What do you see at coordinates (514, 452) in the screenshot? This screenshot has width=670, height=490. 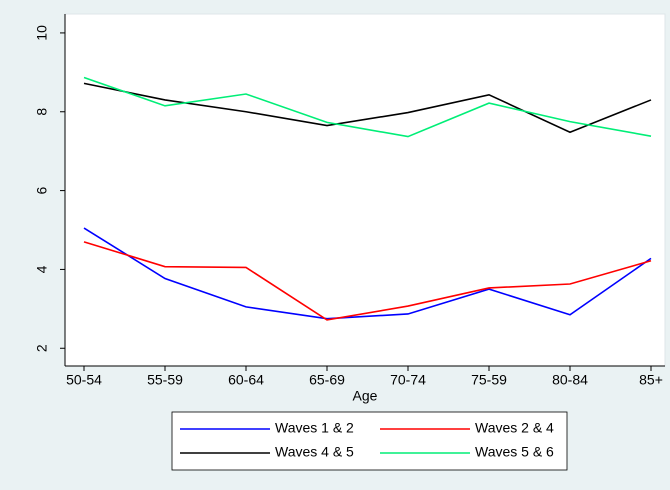 I see `legend-label: Waves 5 & 6` at bounding box center [514, 452].